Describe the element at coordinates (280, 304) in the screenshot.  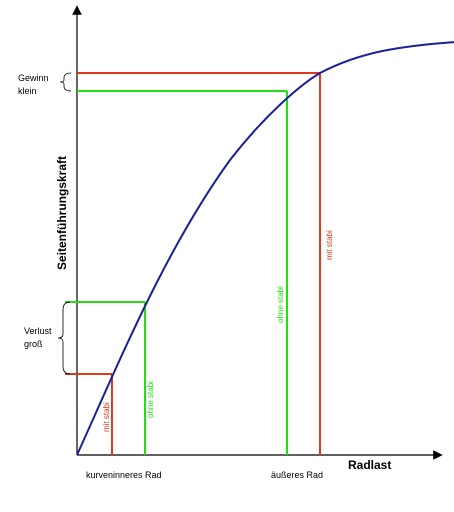
I see `label-without-bar-outer: ohne stabi` at that location.